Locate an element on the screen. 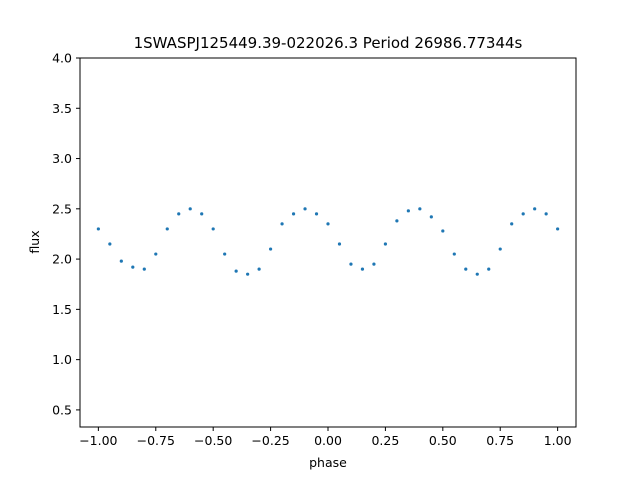  y-axis-ticks: 0.5 1.0 1.5 2.0 2.5 3.0 3.5 4.0 is located at coordinates (66, 234).